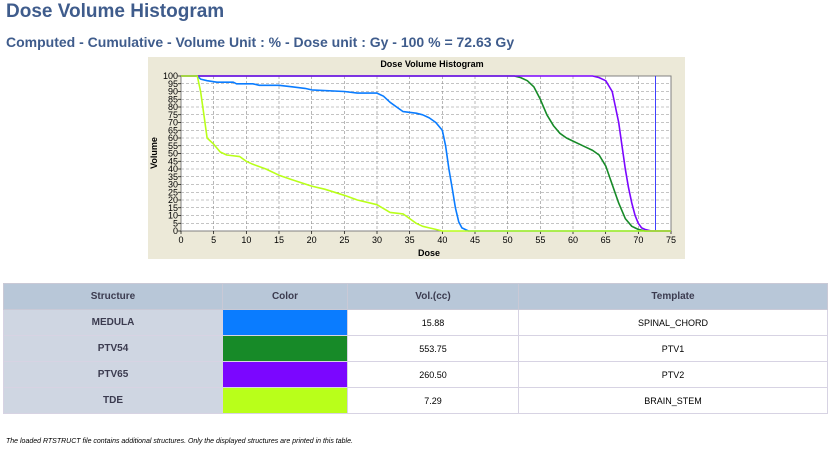 The height and width of the screenshot is (449, 834). Describe the element at coordinates (377, 240) in the screenshot. I see `x-tick-label: 30` at that location.